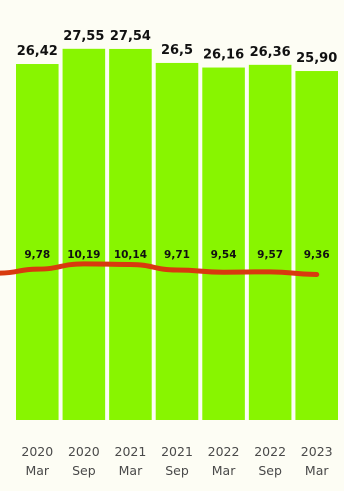 Image resolution: width=344 pixels, height=491 pixels. I want to click on bar-value-label: 26,16, so click(223, 55).